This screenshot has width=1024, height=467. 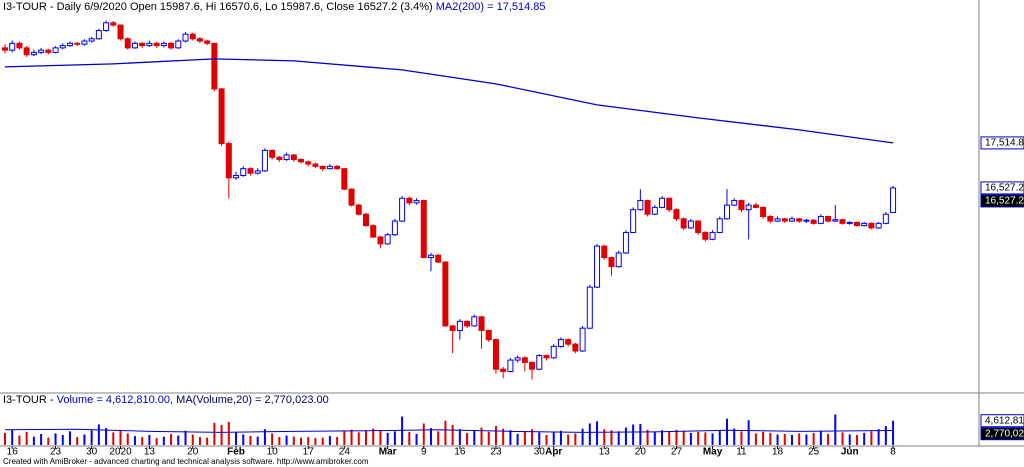 I want to click on x-tick-label: Feb, so click(x=236, y=452).